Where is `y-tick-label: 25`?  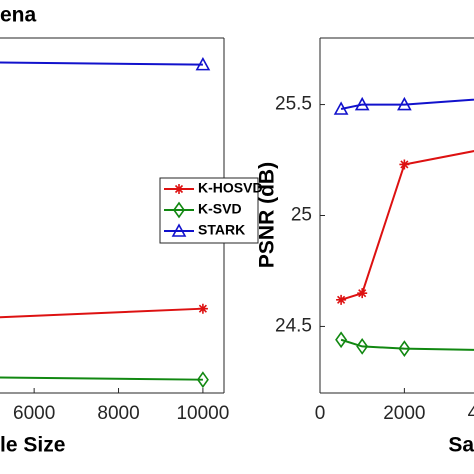 y-tick-label: 25 is located at coordinates (301, 215).